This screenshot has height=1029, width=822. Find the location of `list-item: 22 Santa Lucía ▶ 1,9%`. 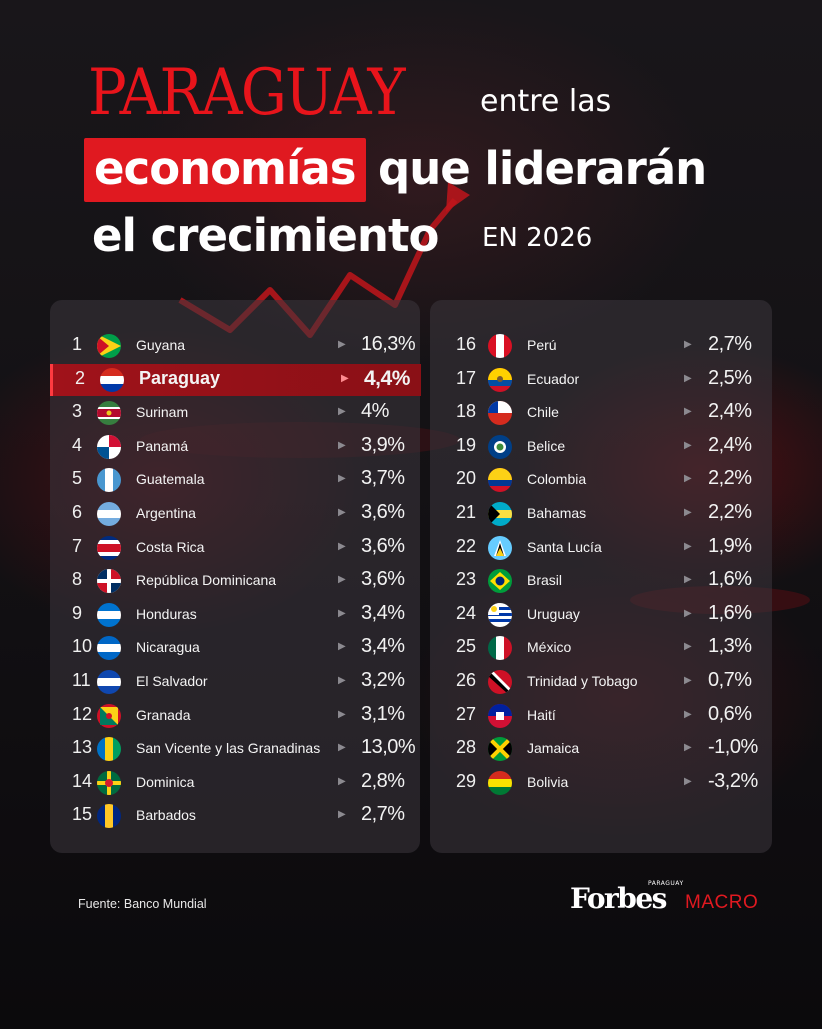

list-item: 22 Santa Lucía ▶ 1,9% is located at coordinates (601, 548).